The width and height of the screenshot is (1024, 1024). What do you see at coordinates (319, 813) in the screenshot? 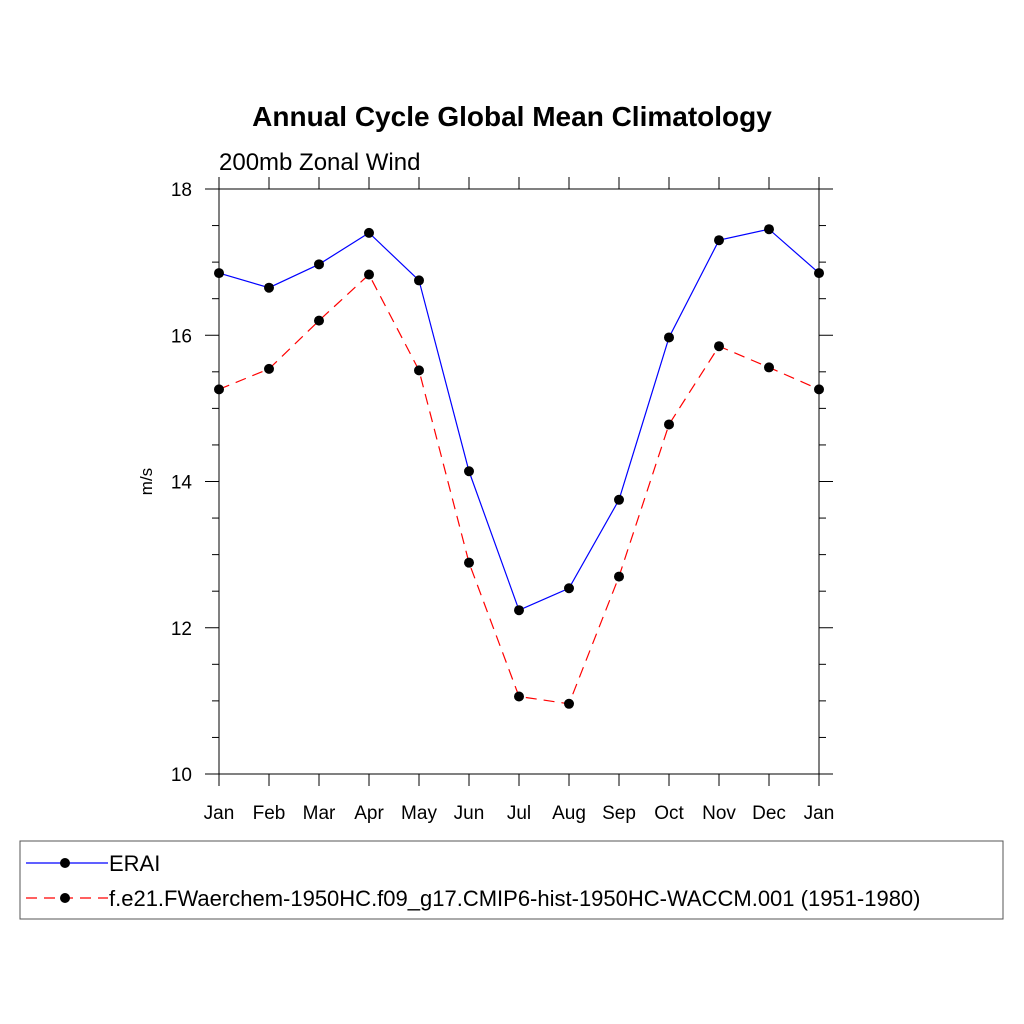
I see `x-tick-label: Mar` at bounding box center [319, 813].